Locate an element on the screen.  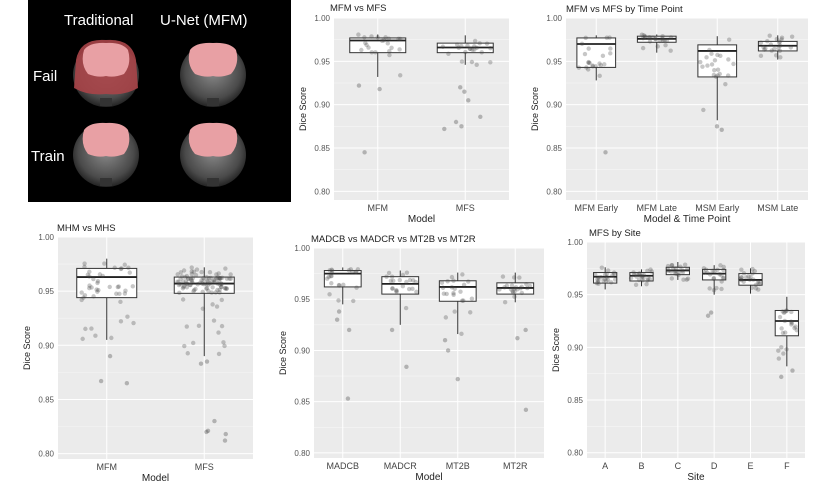
y-tick-label: 0.95 is located at coordinates (554, 61).